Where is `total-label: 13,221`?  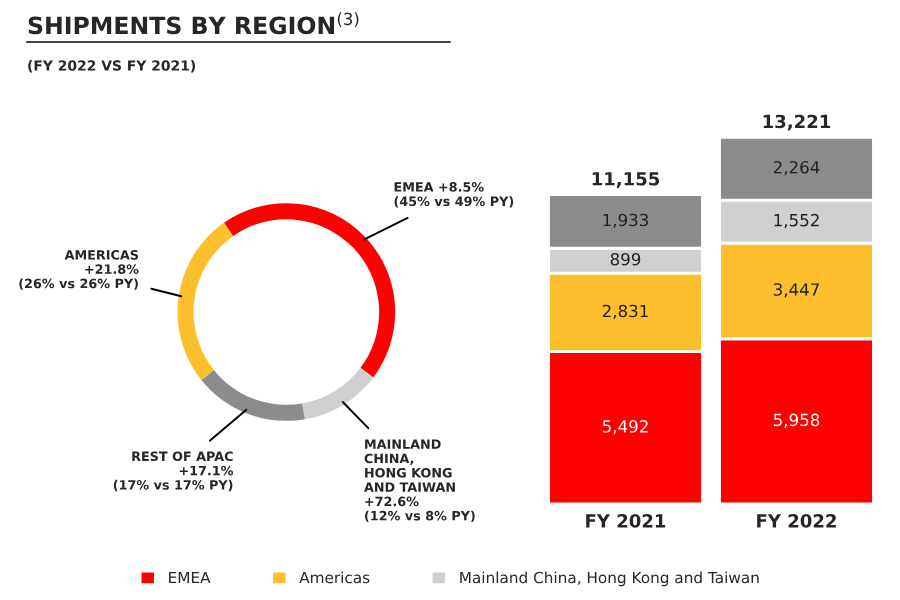 total-label: 13,221 is located at coordinates (797, 122).